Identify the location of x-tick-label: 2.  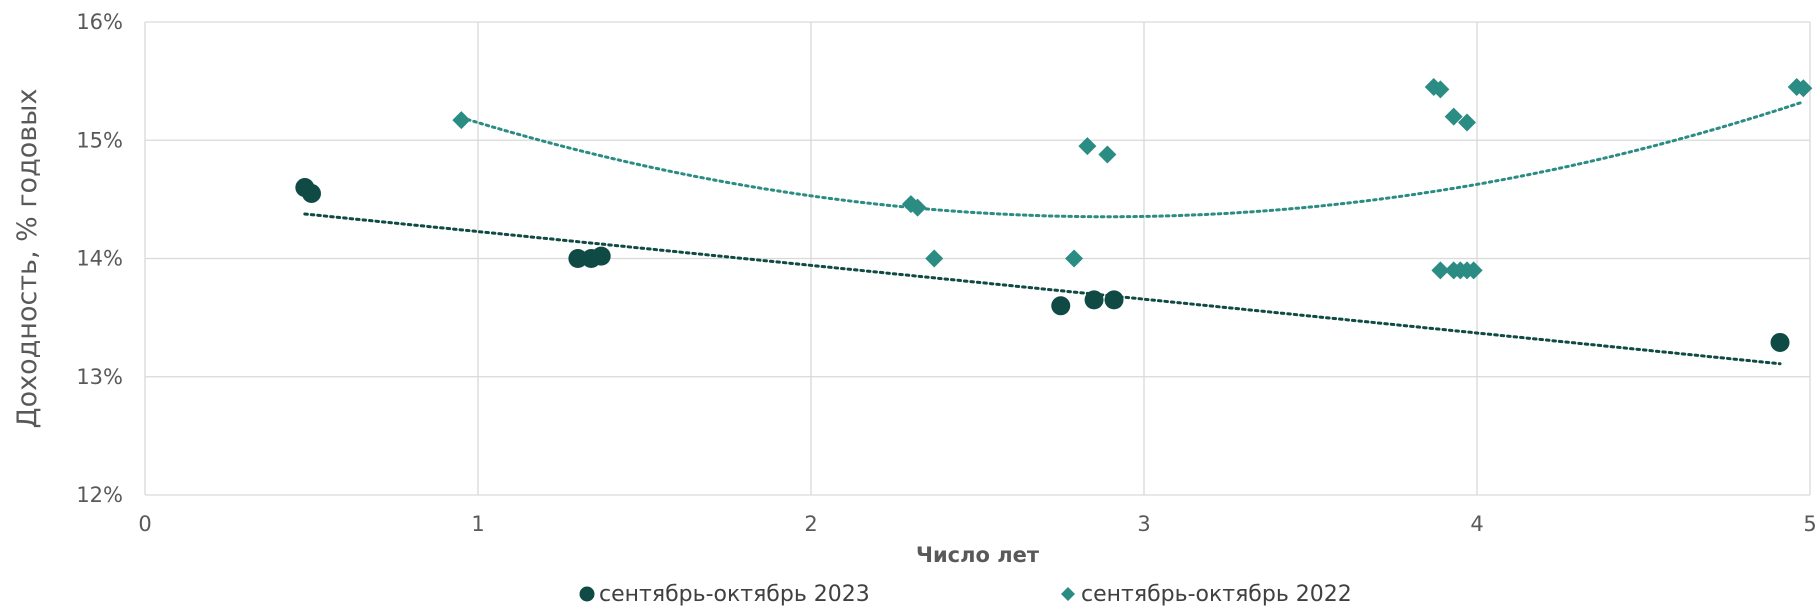
(810, 524).